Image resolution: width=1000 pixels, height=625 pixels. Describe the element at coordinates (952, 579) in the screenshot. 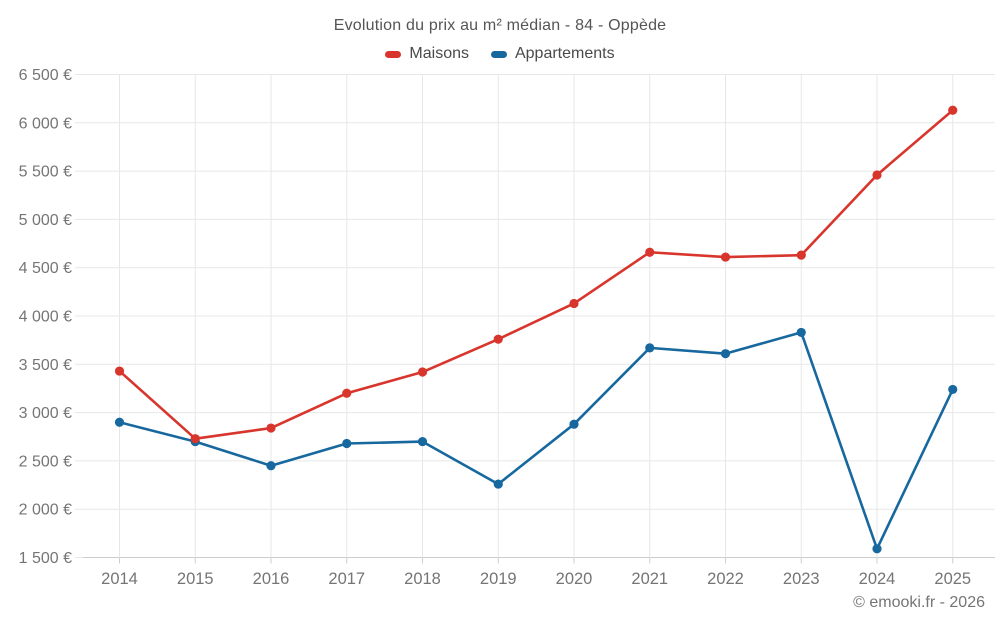

I see `x-tick-label: 2025` at that location.